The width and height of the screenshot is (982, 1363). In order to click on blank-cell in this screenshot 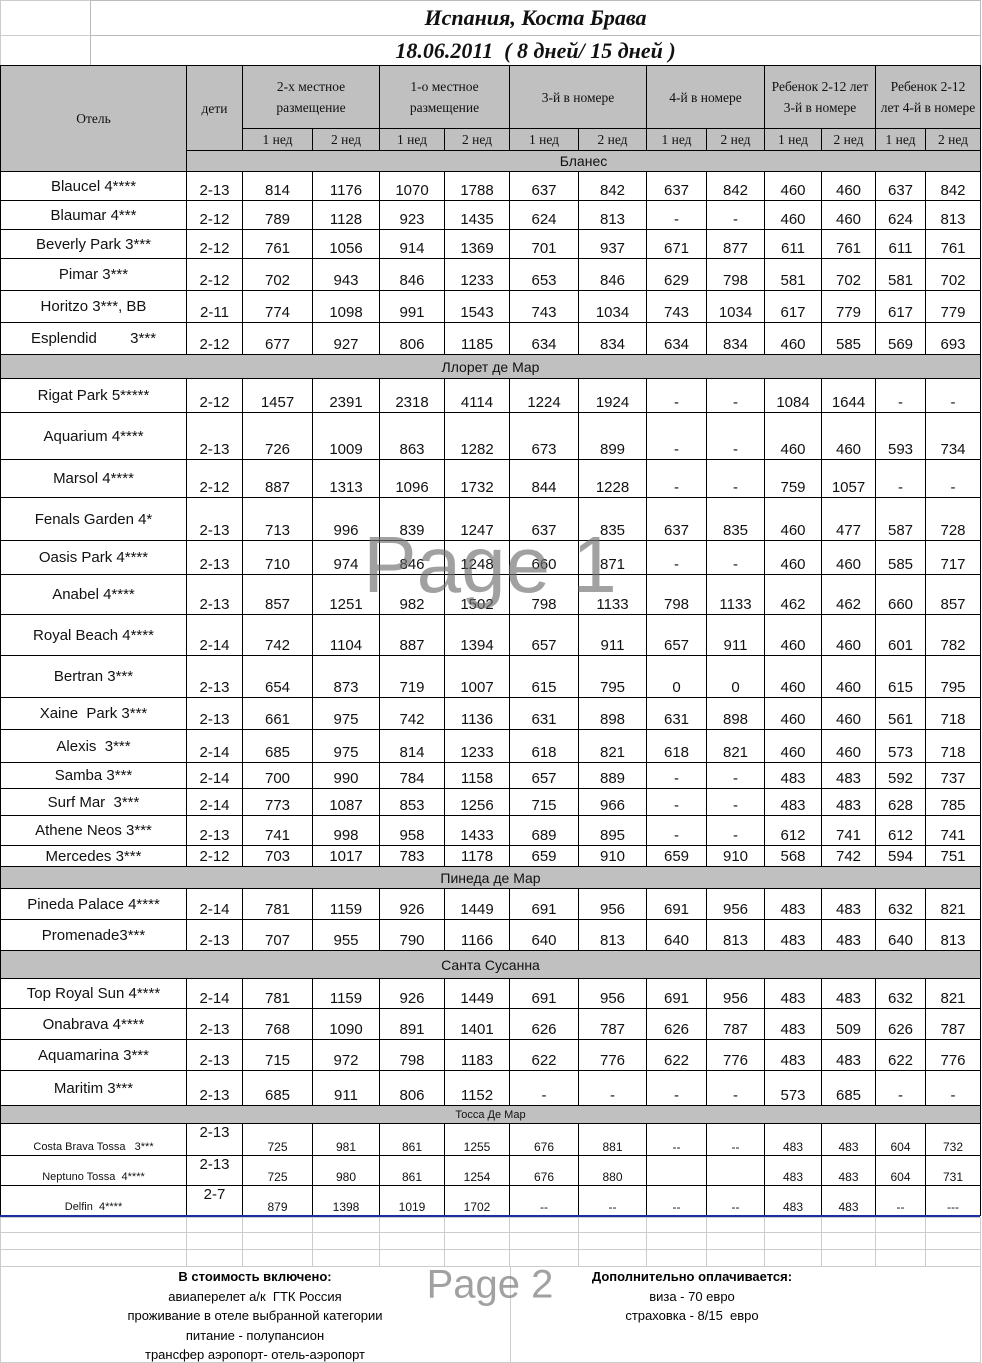, I will do `click(45, 50)`.